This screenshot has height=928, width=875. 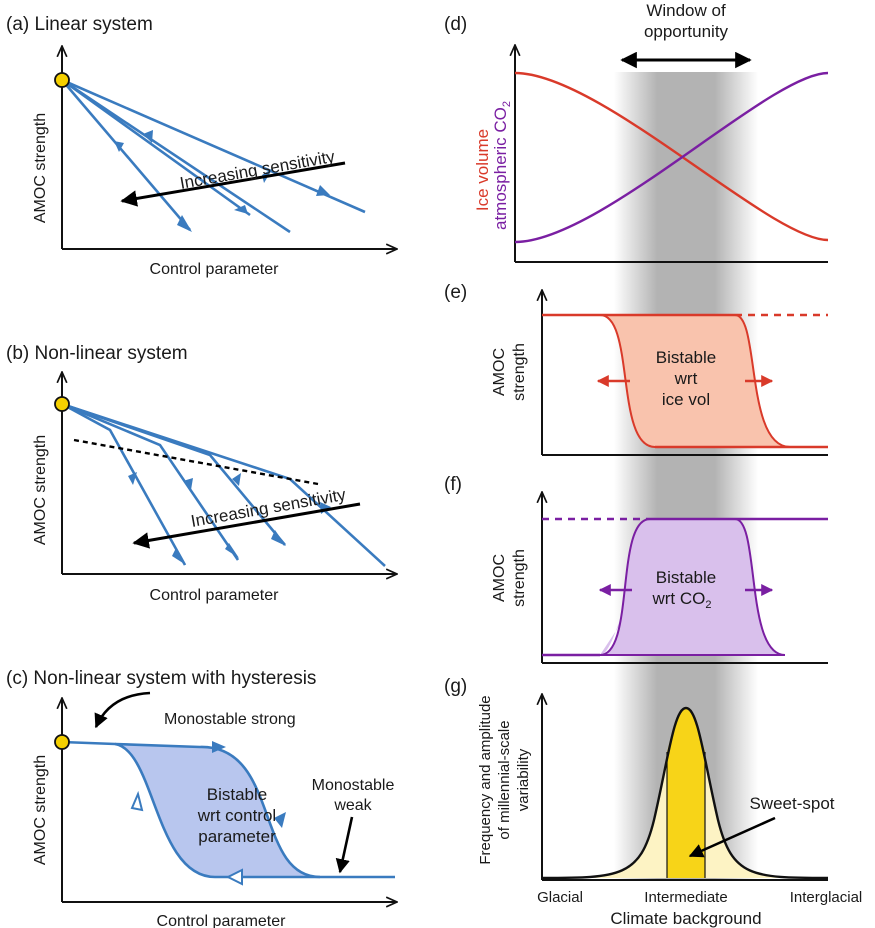 What do you see at coordinates (215, 269) in the screenshot?
I see `panel-a-x-label: Control parameter` at bounding box center [215, 269].